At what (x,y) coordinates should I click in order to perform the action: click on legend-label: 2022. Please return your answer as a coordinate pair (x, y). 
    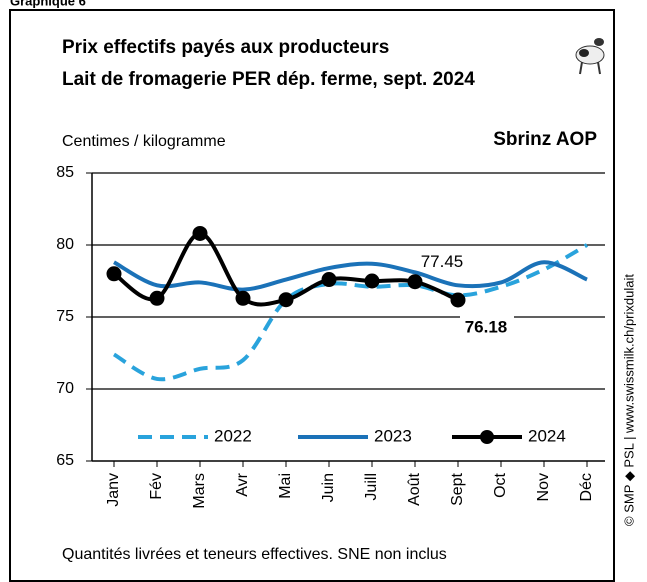
    Looking at the image, I should click on (233, 435).